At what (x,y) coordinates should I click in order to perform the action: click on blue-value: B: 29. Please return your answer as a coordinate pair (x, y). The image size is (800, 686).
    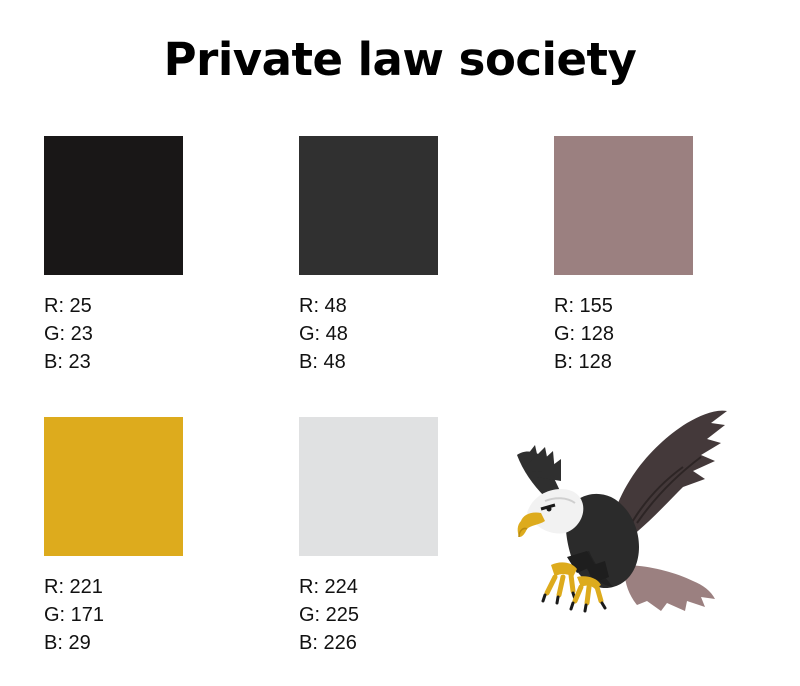
    Looking at the image, I should click on (67, 643).